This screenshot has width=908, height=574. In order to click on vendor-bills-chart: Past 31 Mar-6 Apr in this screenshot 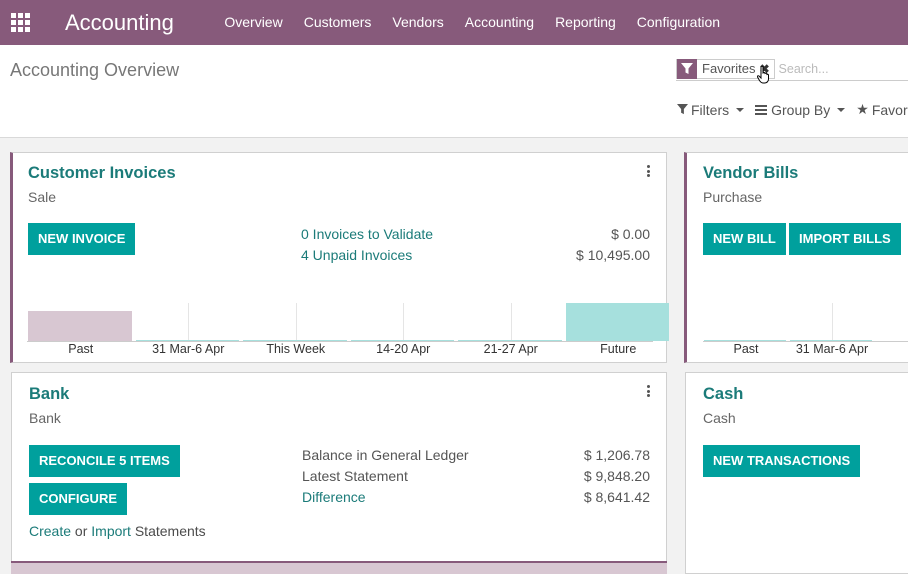, I will do `click(805, 333)`.